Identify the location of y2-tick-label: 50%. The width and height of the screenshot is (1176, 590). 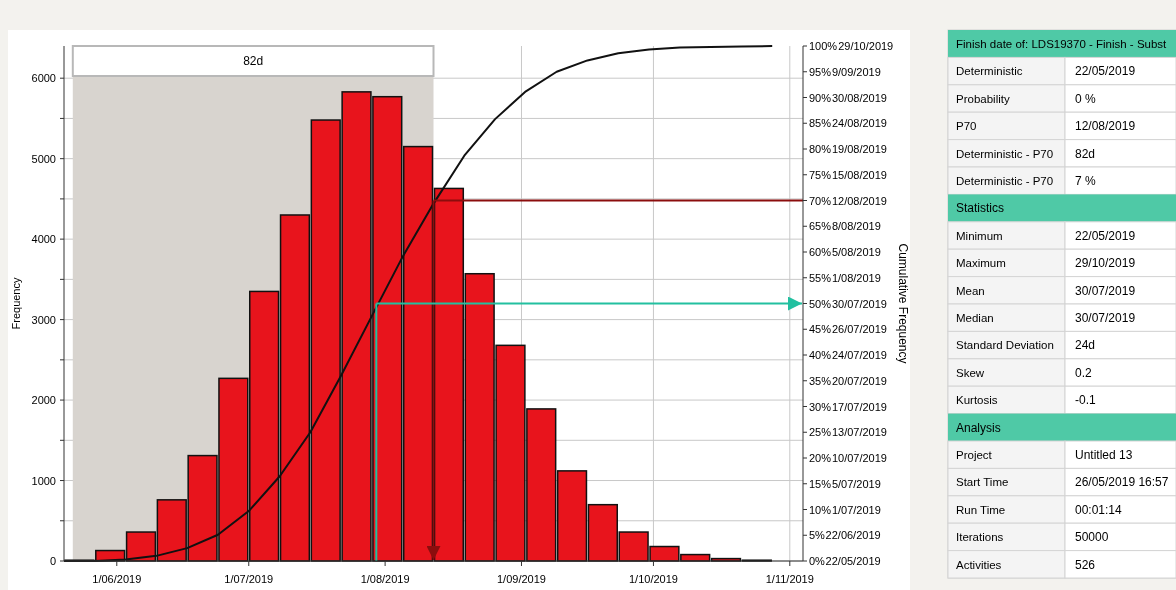
(820, 303).